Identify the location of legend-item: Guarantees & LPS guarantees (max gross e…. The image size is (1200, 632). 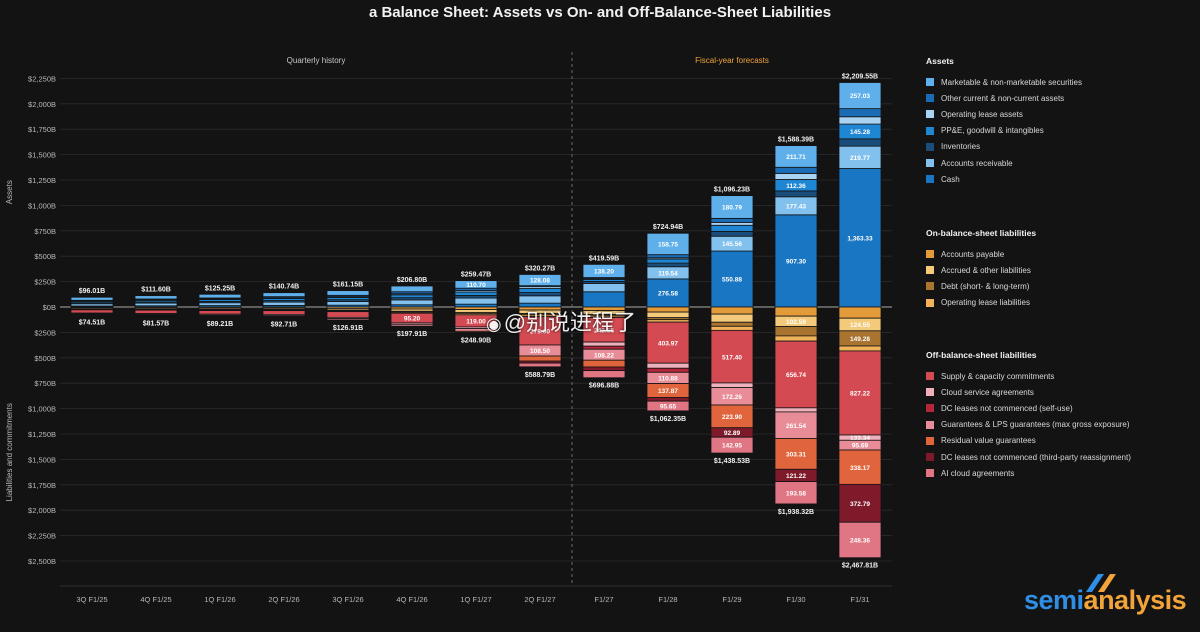
(1061, 425).